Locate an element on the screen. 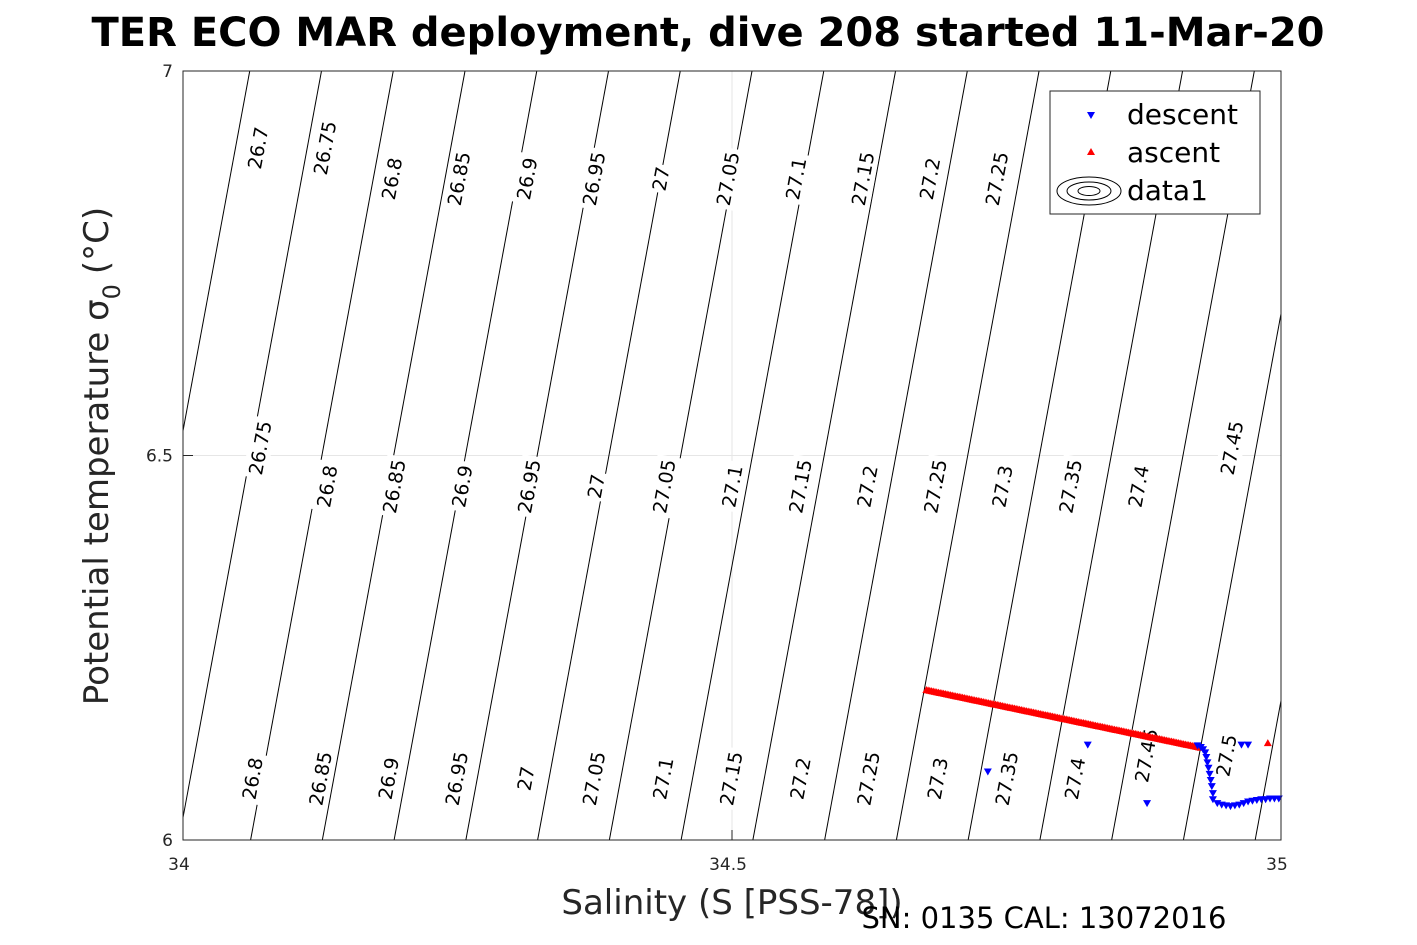 Image resolution: width=1417 pixels, height=945 pixels. y-tick-label: 7 is located at coordinates (167, 72).